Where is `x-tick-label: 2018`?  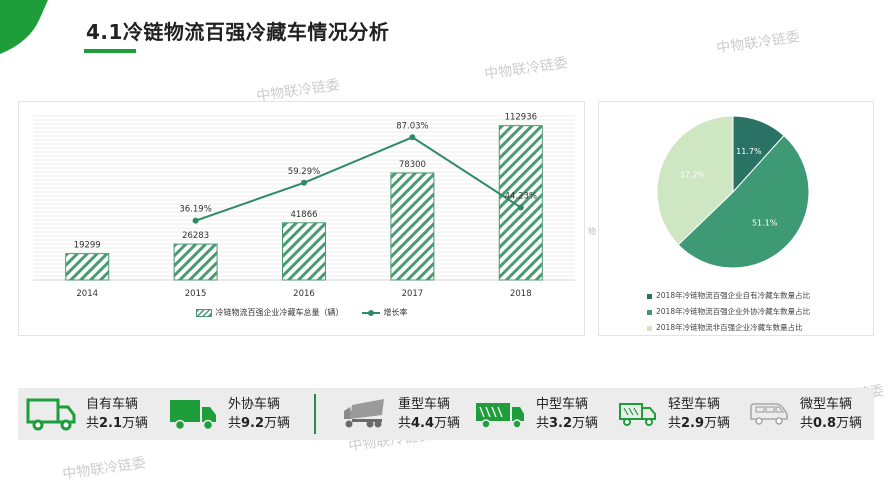 x-tick-label: 2018 is located at coordinates (521, 294).